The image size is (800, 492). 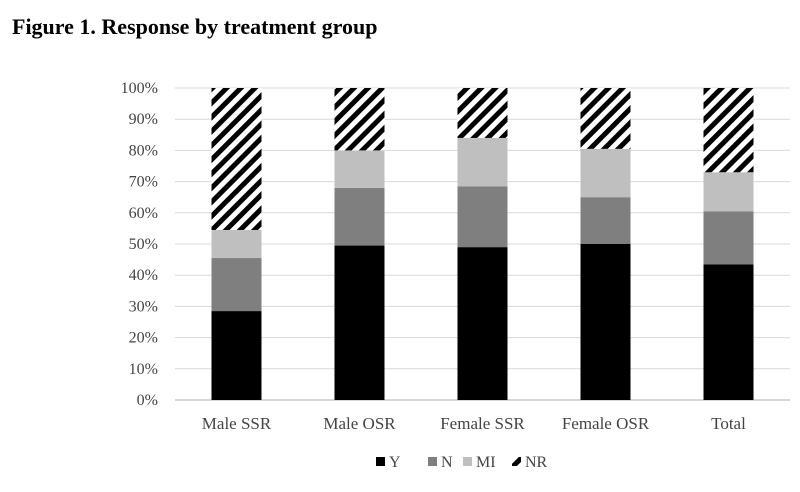 I want to click on legend: Y N MI NR, so click(x=462, y=462).